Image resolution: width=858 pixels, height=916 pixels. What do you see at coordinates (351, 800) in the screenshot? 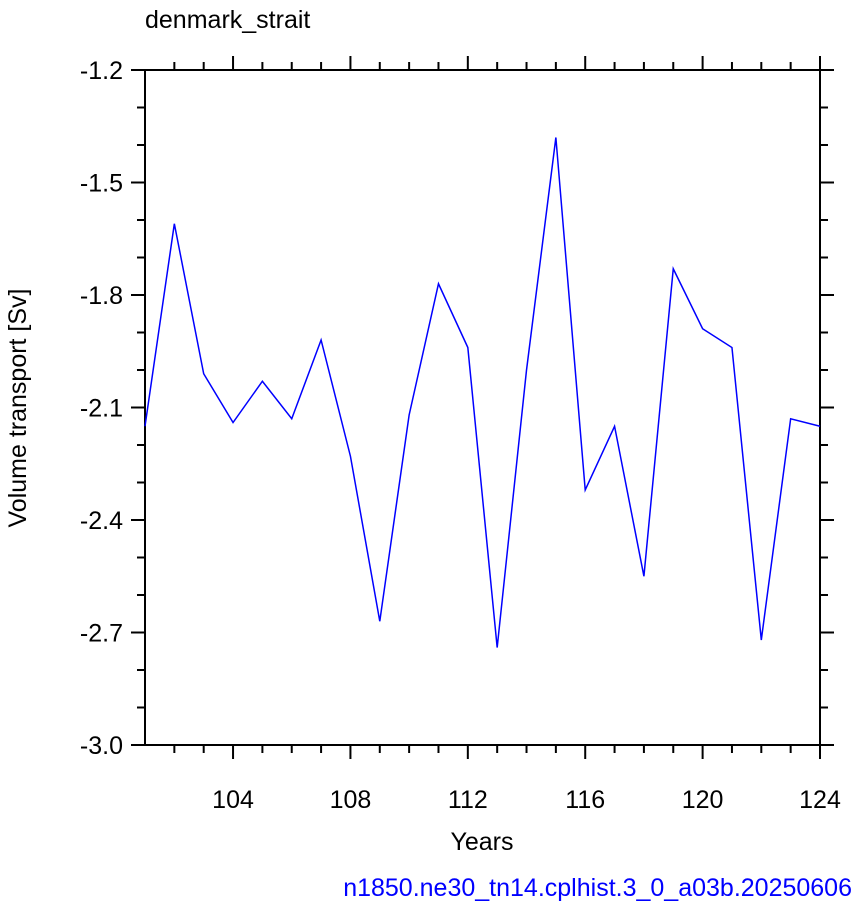
I see `x-tick-label: 108` at bounding box center [351, 800].